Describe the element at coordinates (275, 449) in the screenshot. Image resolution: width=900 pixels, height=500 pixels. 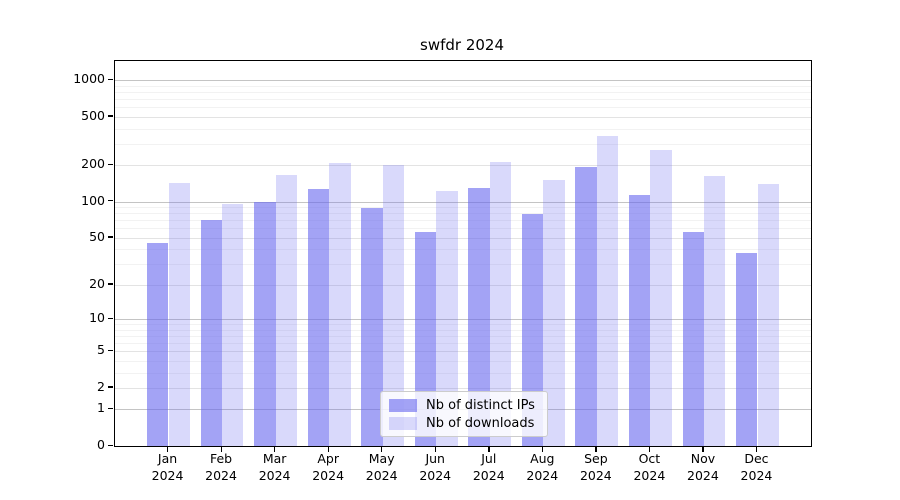
I see `x-tick-mark-mar` at that location.